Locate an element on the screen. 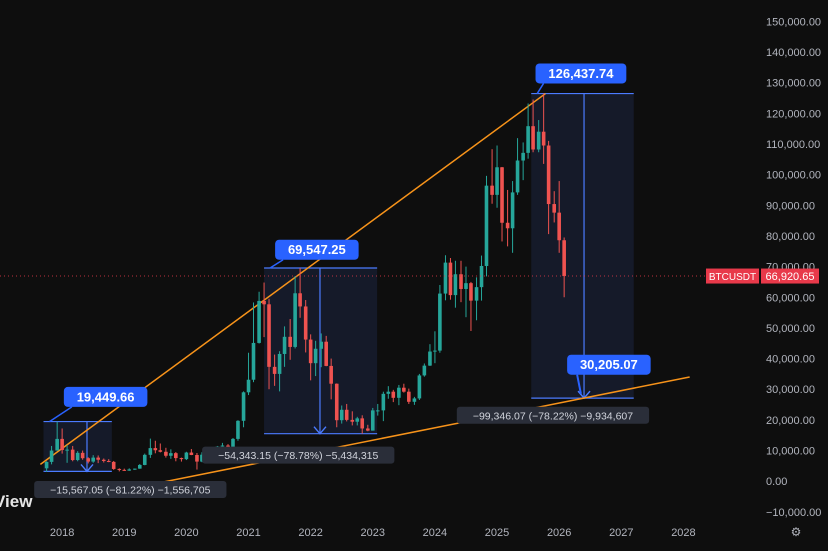 The width and height of the screenshot is (828, 551). range-stats-box is located at coordinates (553, 415).